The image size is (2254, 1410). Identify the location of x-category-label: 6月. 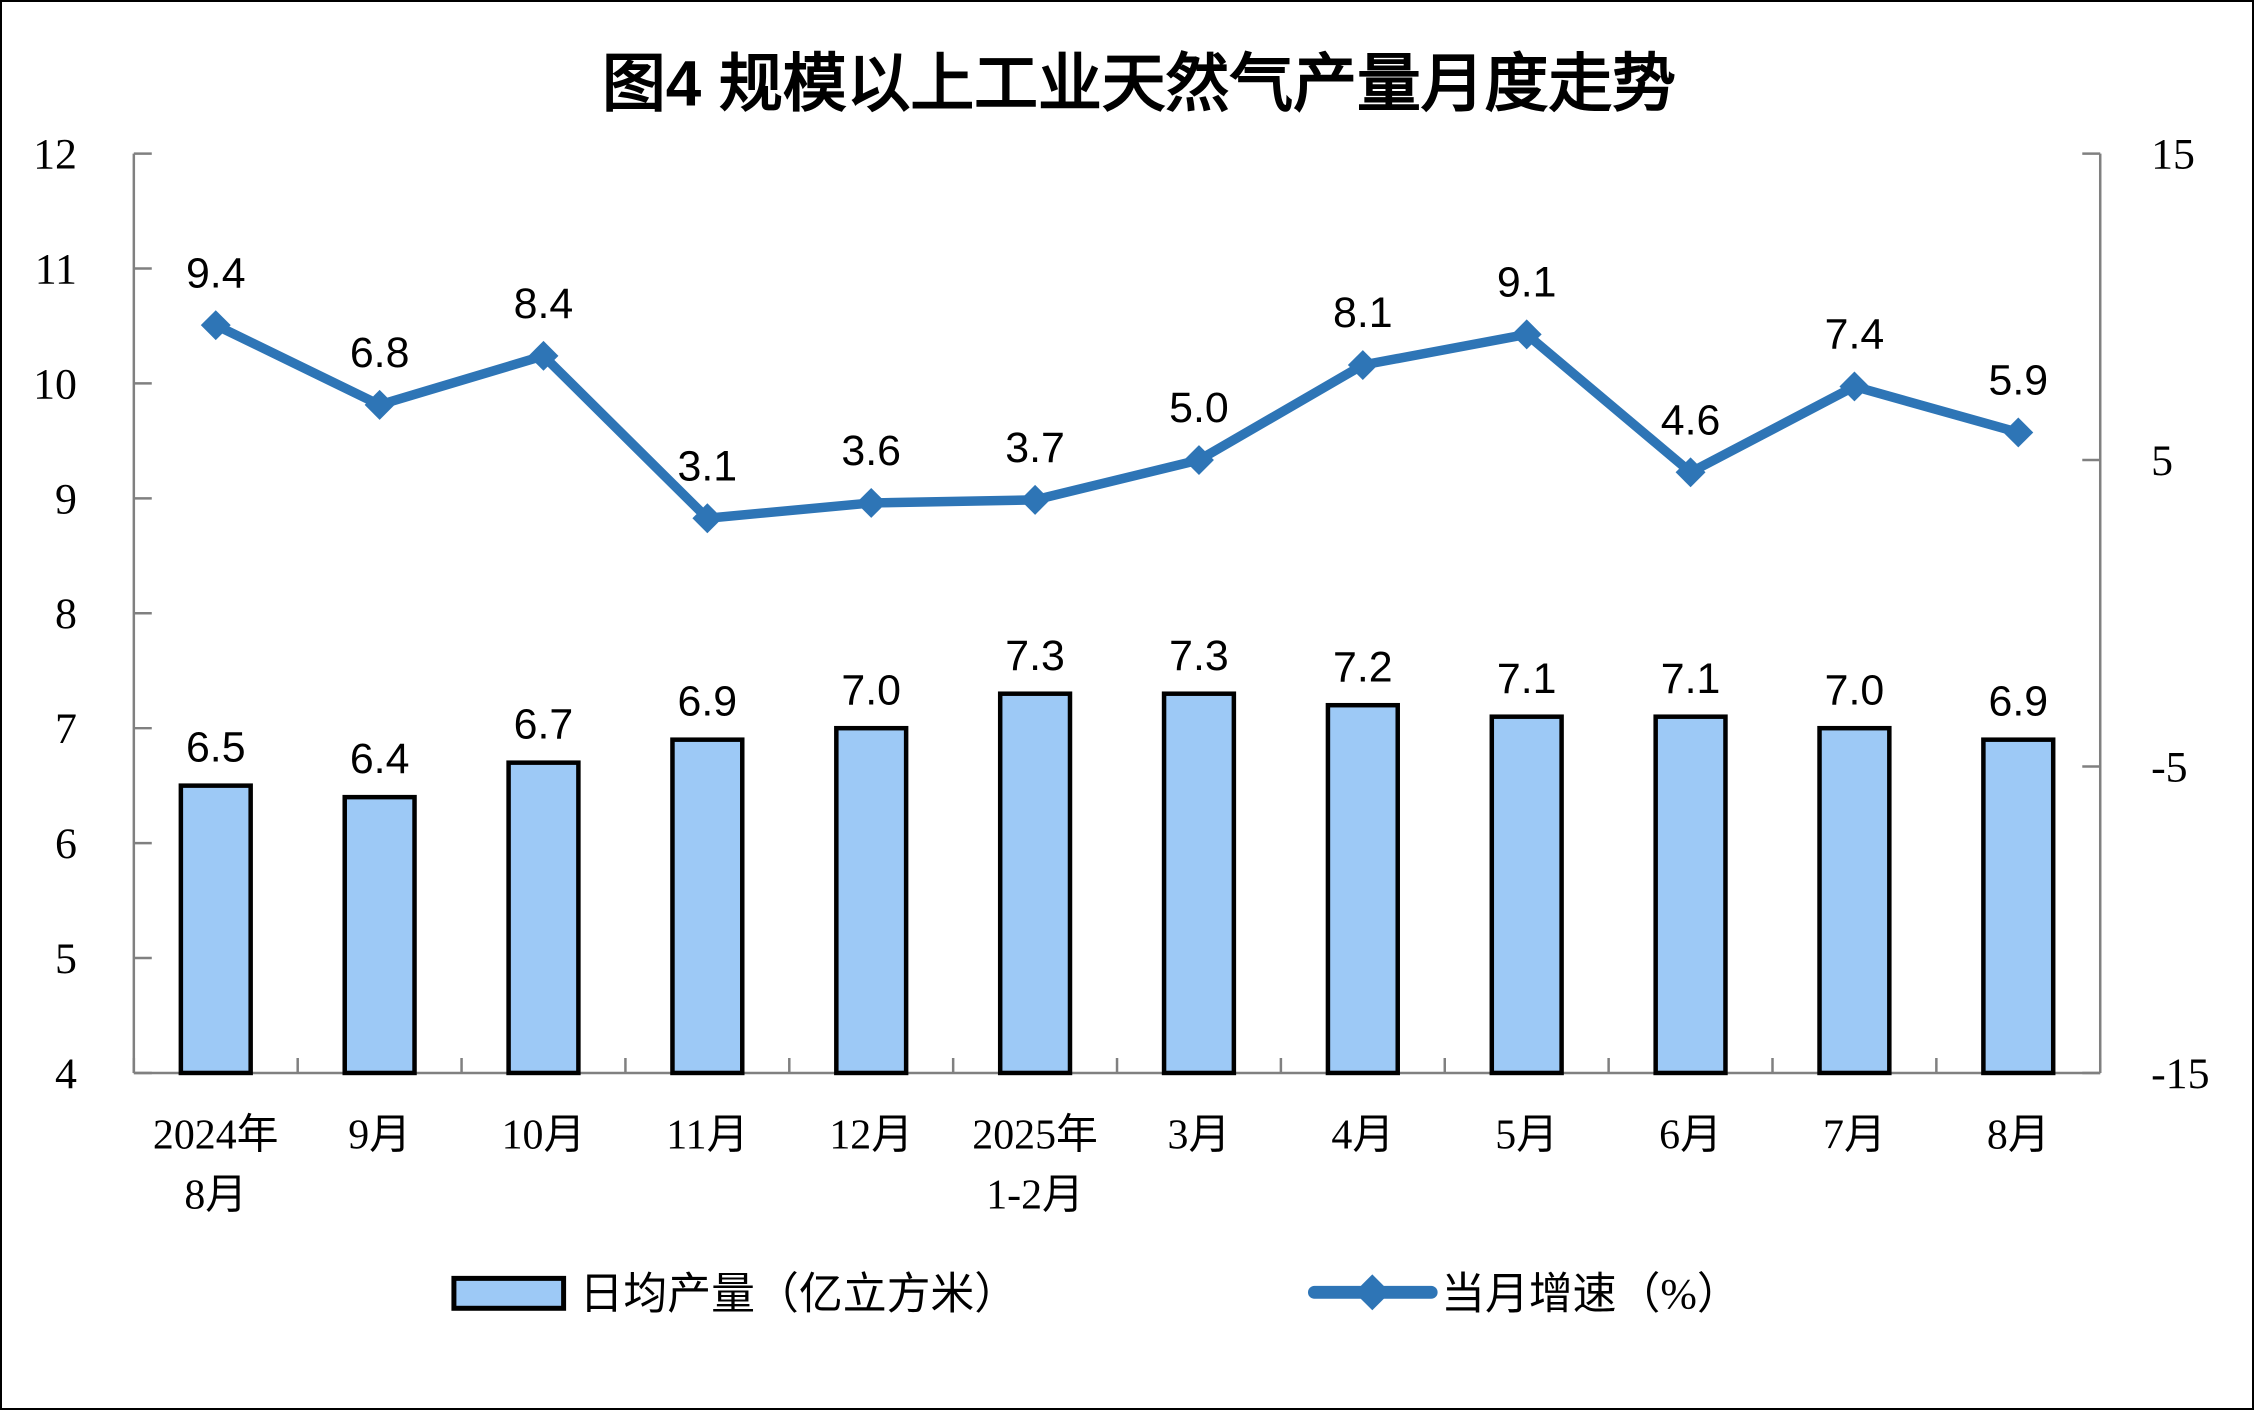
(1690, 1136).